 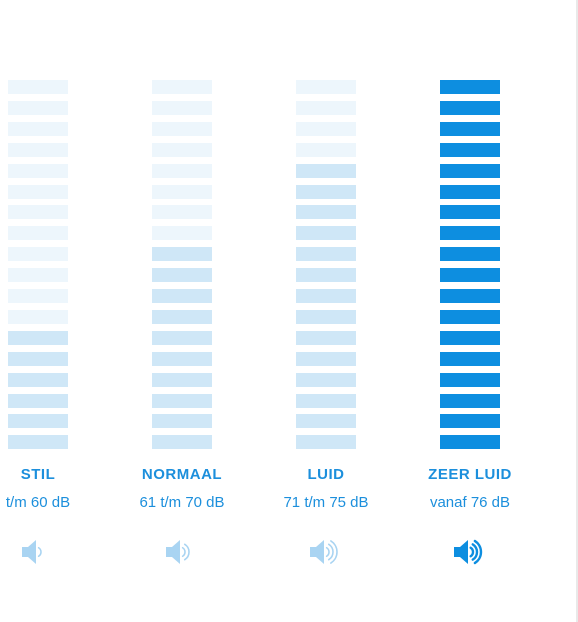 I want to click on speaker-medium-icon, so click(x=178, y=552).